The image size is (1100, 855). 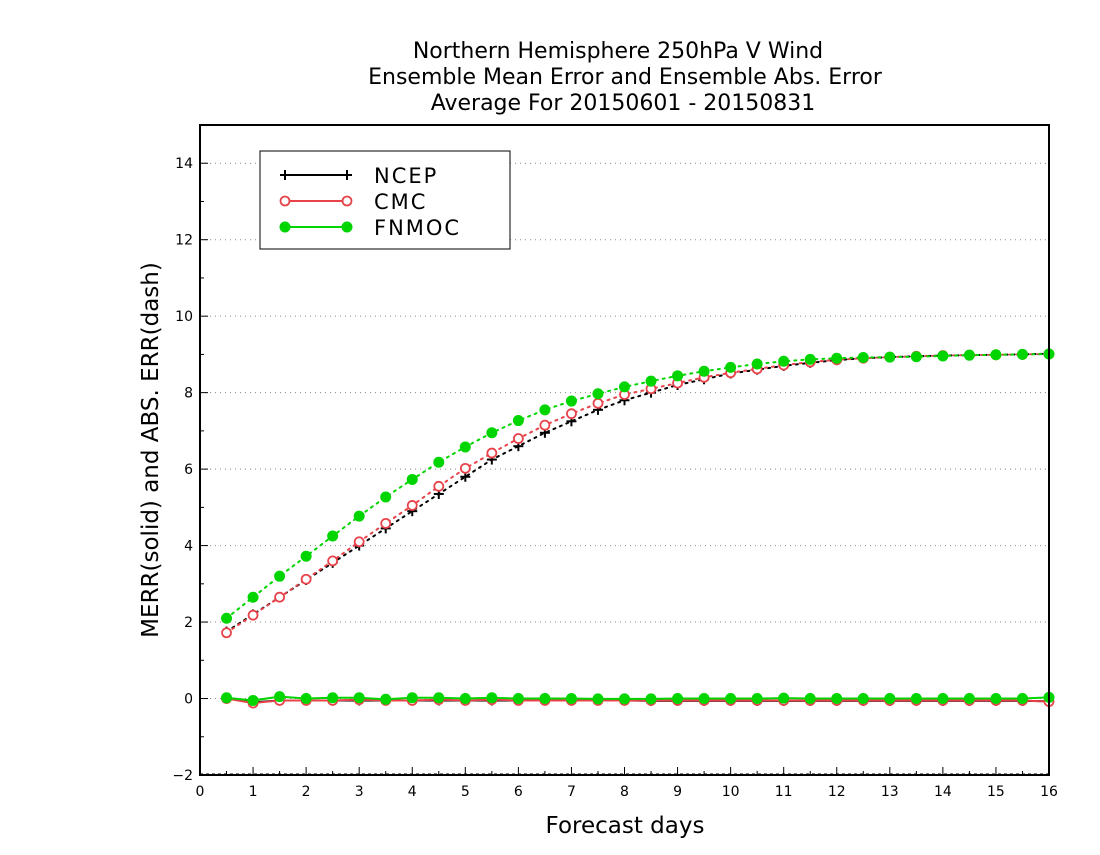 What do you see at coordinates (306, 792) in the screenshot?
I see `x-tick-label: 2` at bounding box center [306, 792].